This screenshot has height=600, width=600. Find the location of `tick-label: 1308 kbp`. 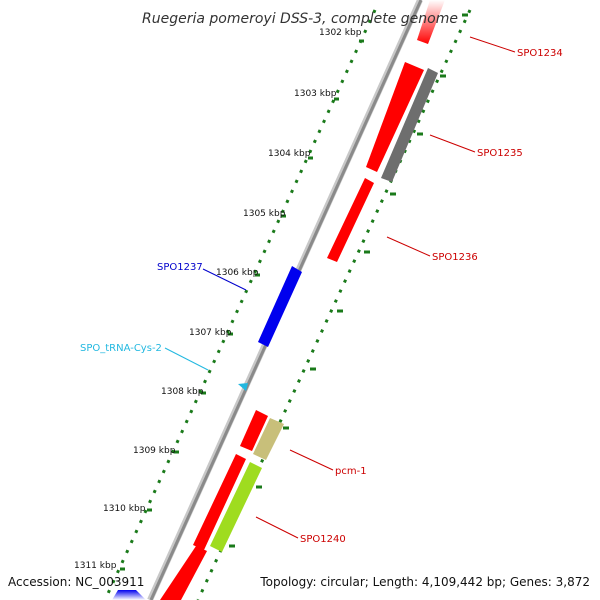

tick-label: 1308 kbp is located at coordinates (182, 392).